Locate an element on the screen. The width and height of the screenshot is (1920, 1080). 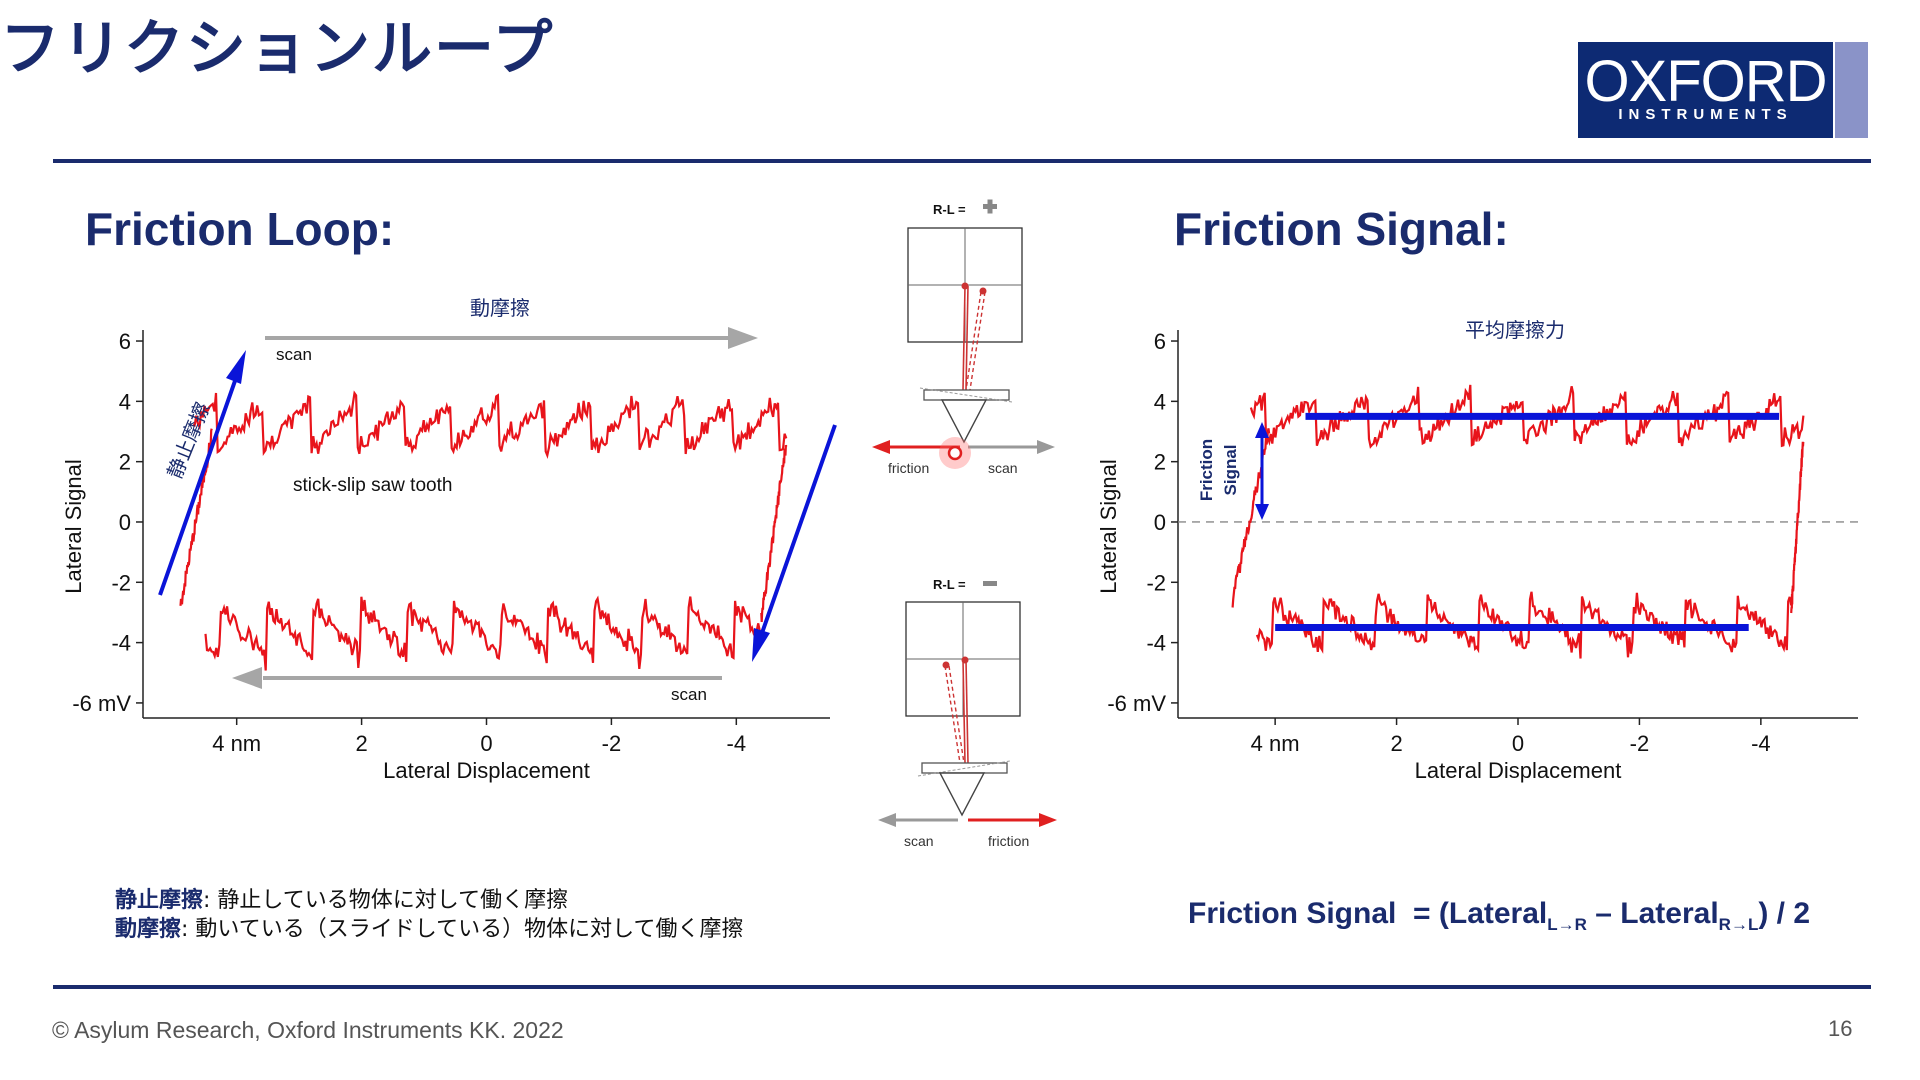
logo-sub: INSTRUMENTS is located at coordinates (1705, 114).